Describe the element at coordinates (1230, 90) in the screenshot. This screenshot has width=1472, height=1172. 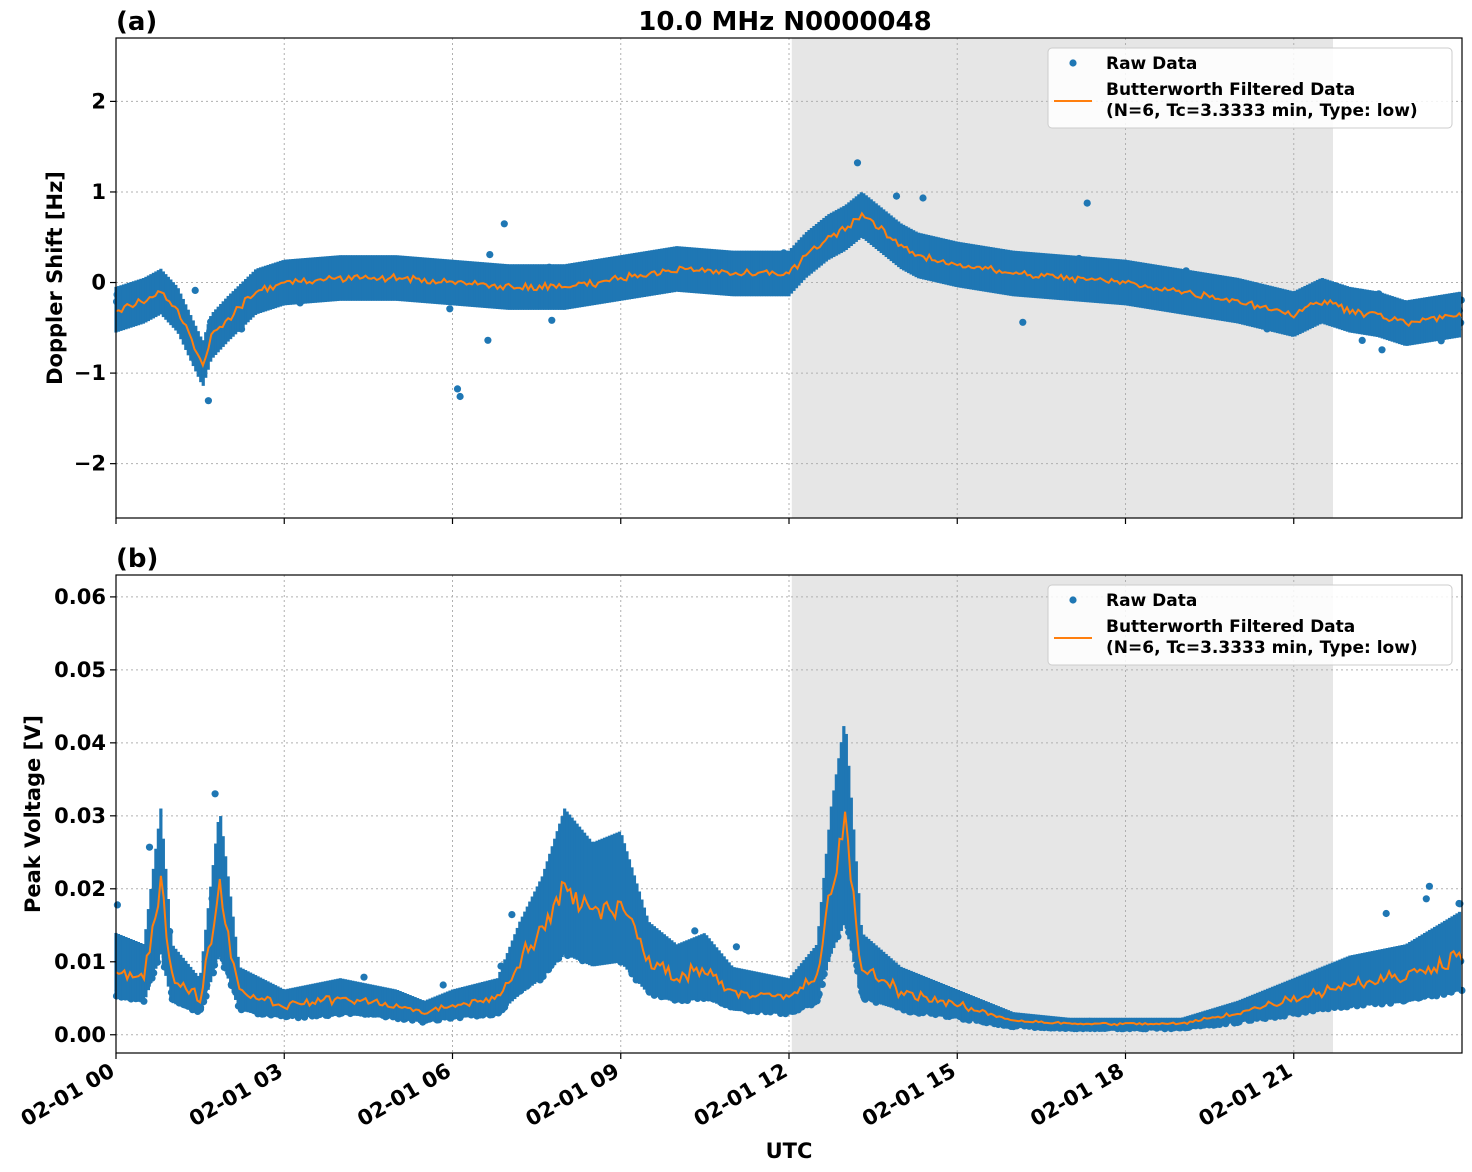
I see `legend-filtered-label: Butterworth Filtered Data` at that location.